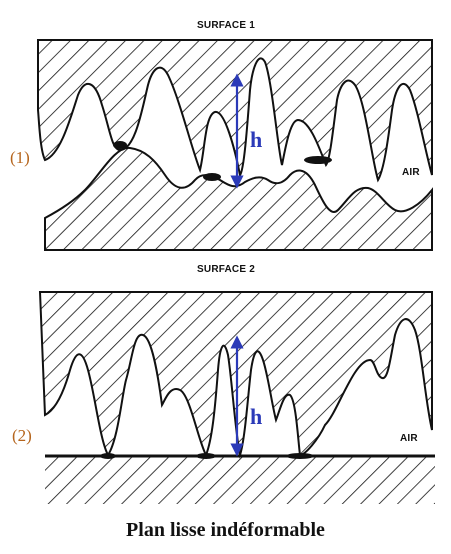 This screenshot has height=554, width=451. What do you see at coordinates (212, 177) in the screenshot?
I see `contact-spot-1b` at bounding box center [212, 177].